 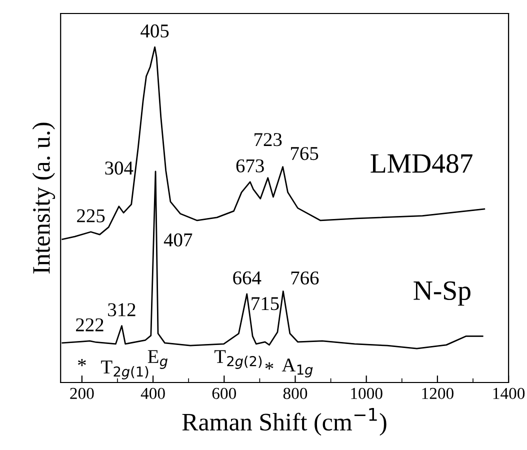 What do you see at coordinates (247, 277) in the screenshot?
I see `annotation: 664` at bounding box center [247, 277].